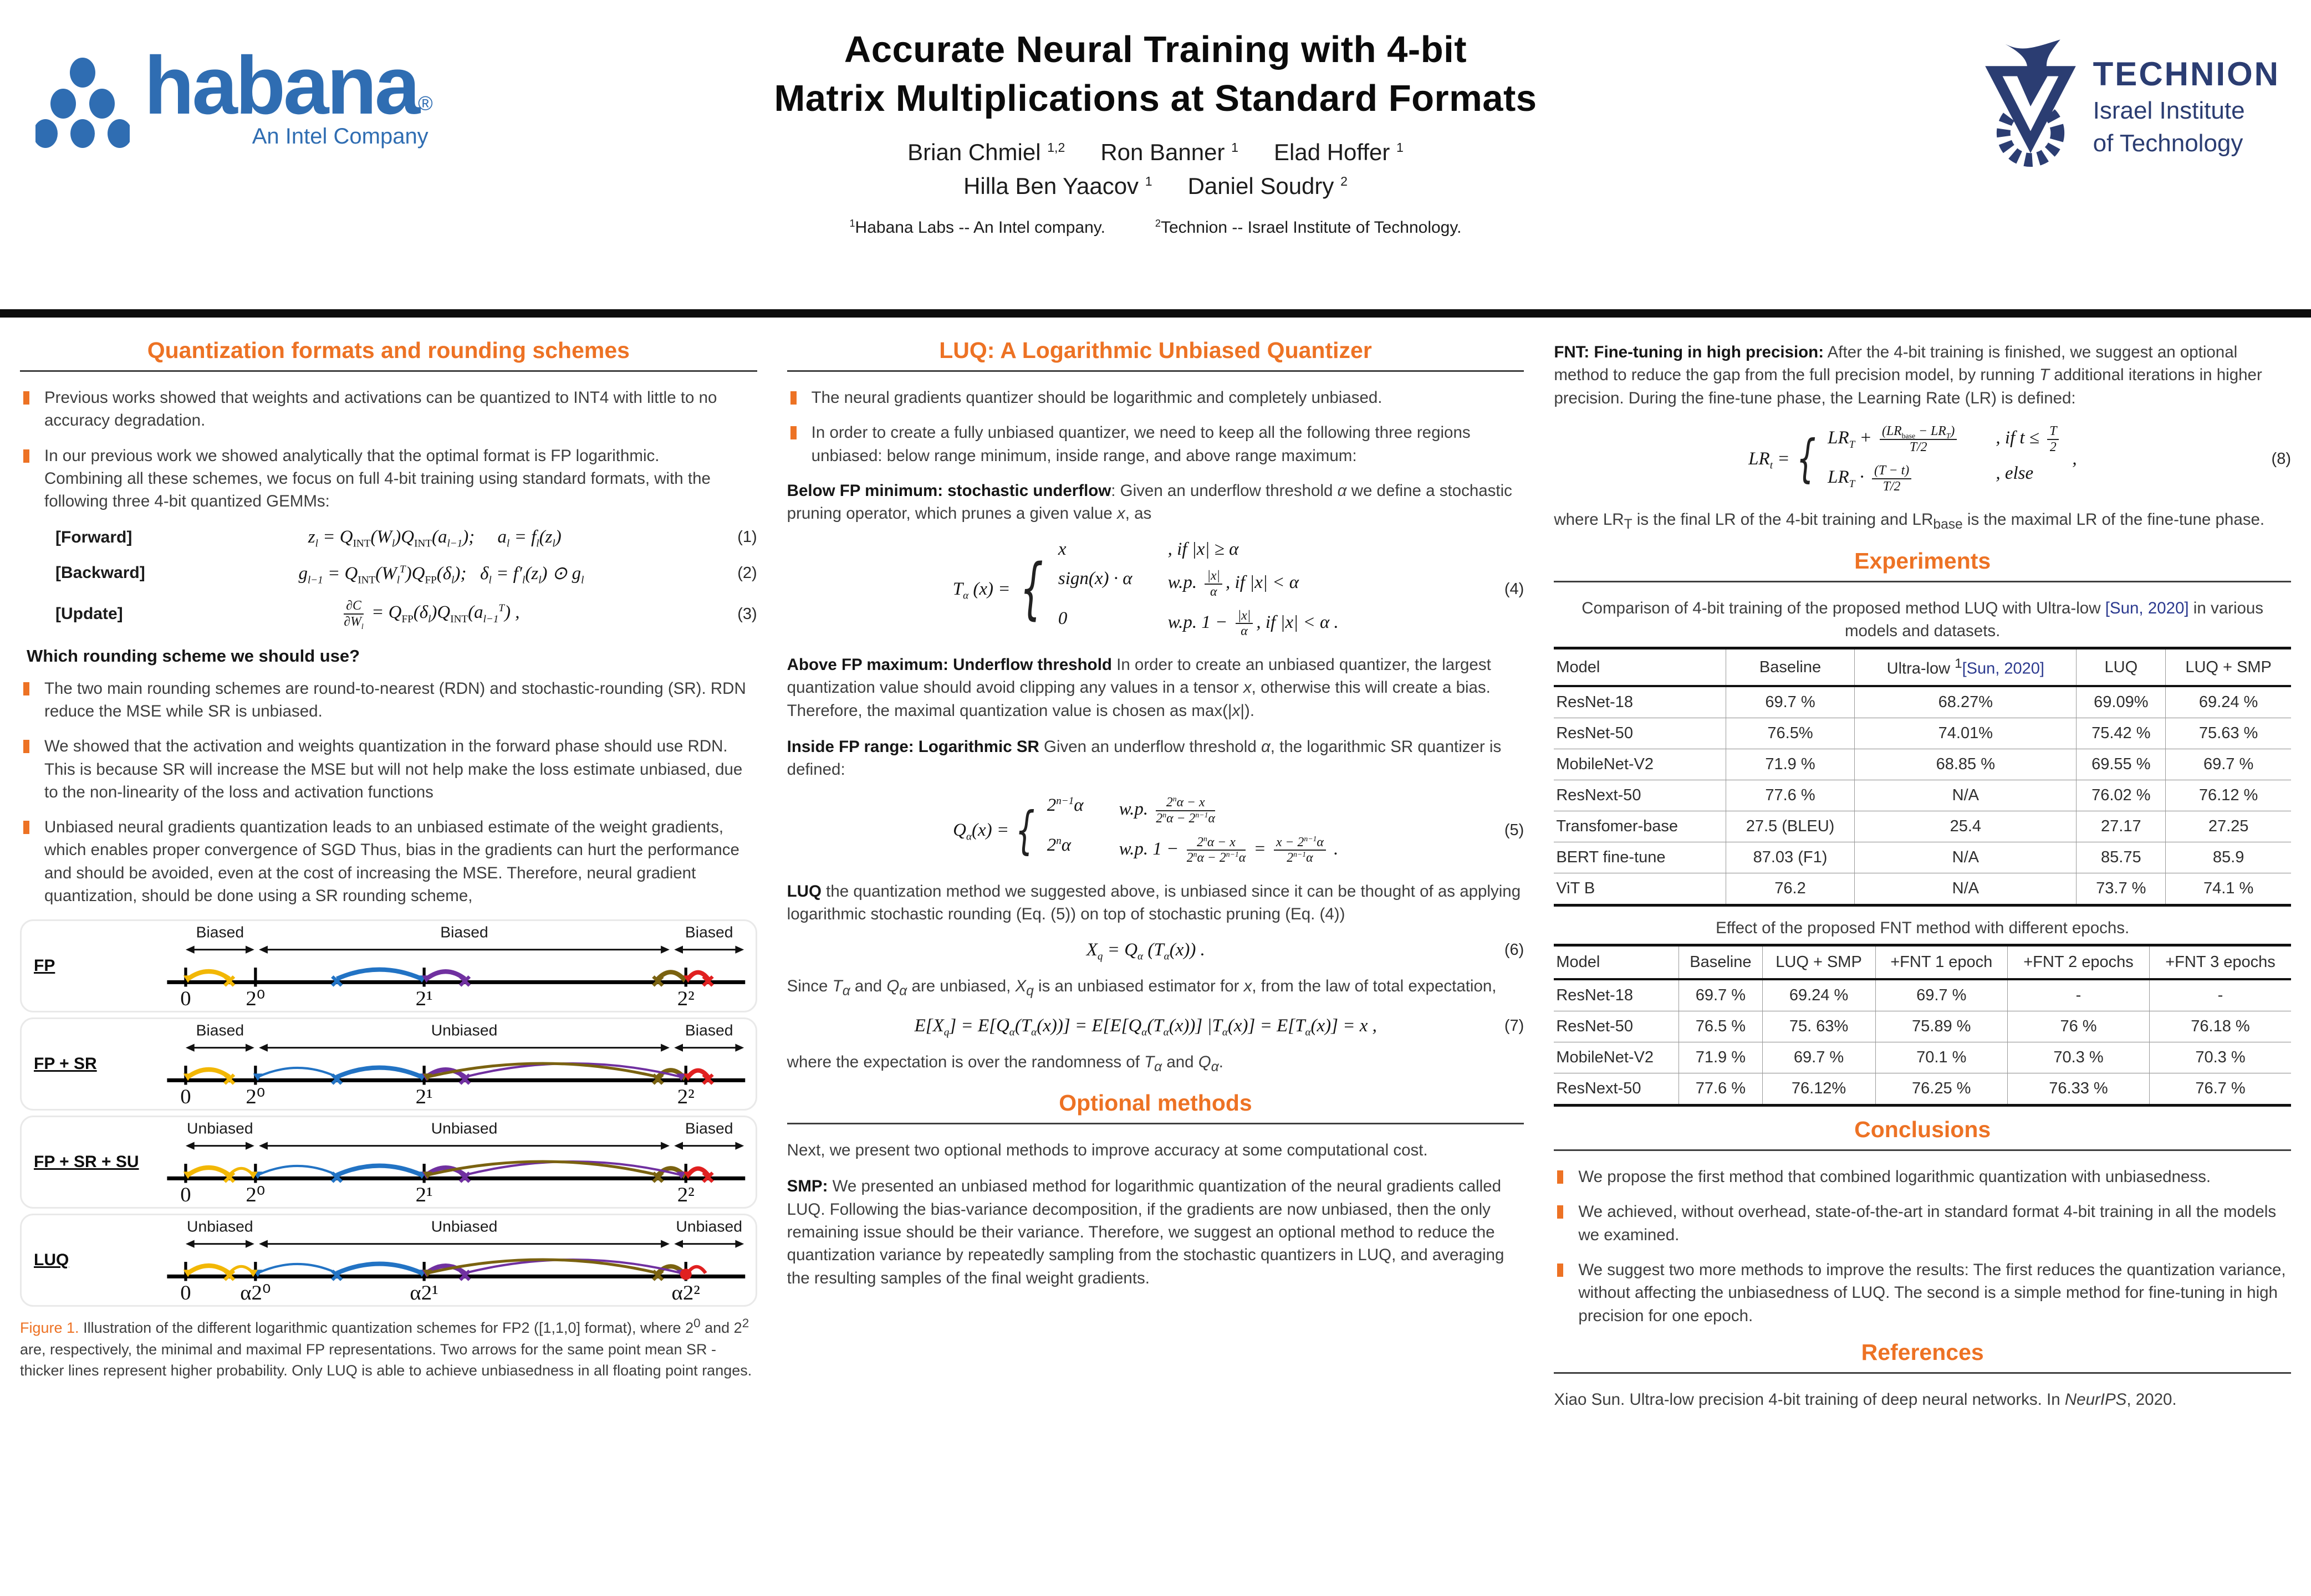 The height and width of the screenshot is (1596, 2311). What do you see at coordinates (1965, 764) in the screenshot?
I see `table-cell: 68.85 %` at bounding box center [1965, 764].